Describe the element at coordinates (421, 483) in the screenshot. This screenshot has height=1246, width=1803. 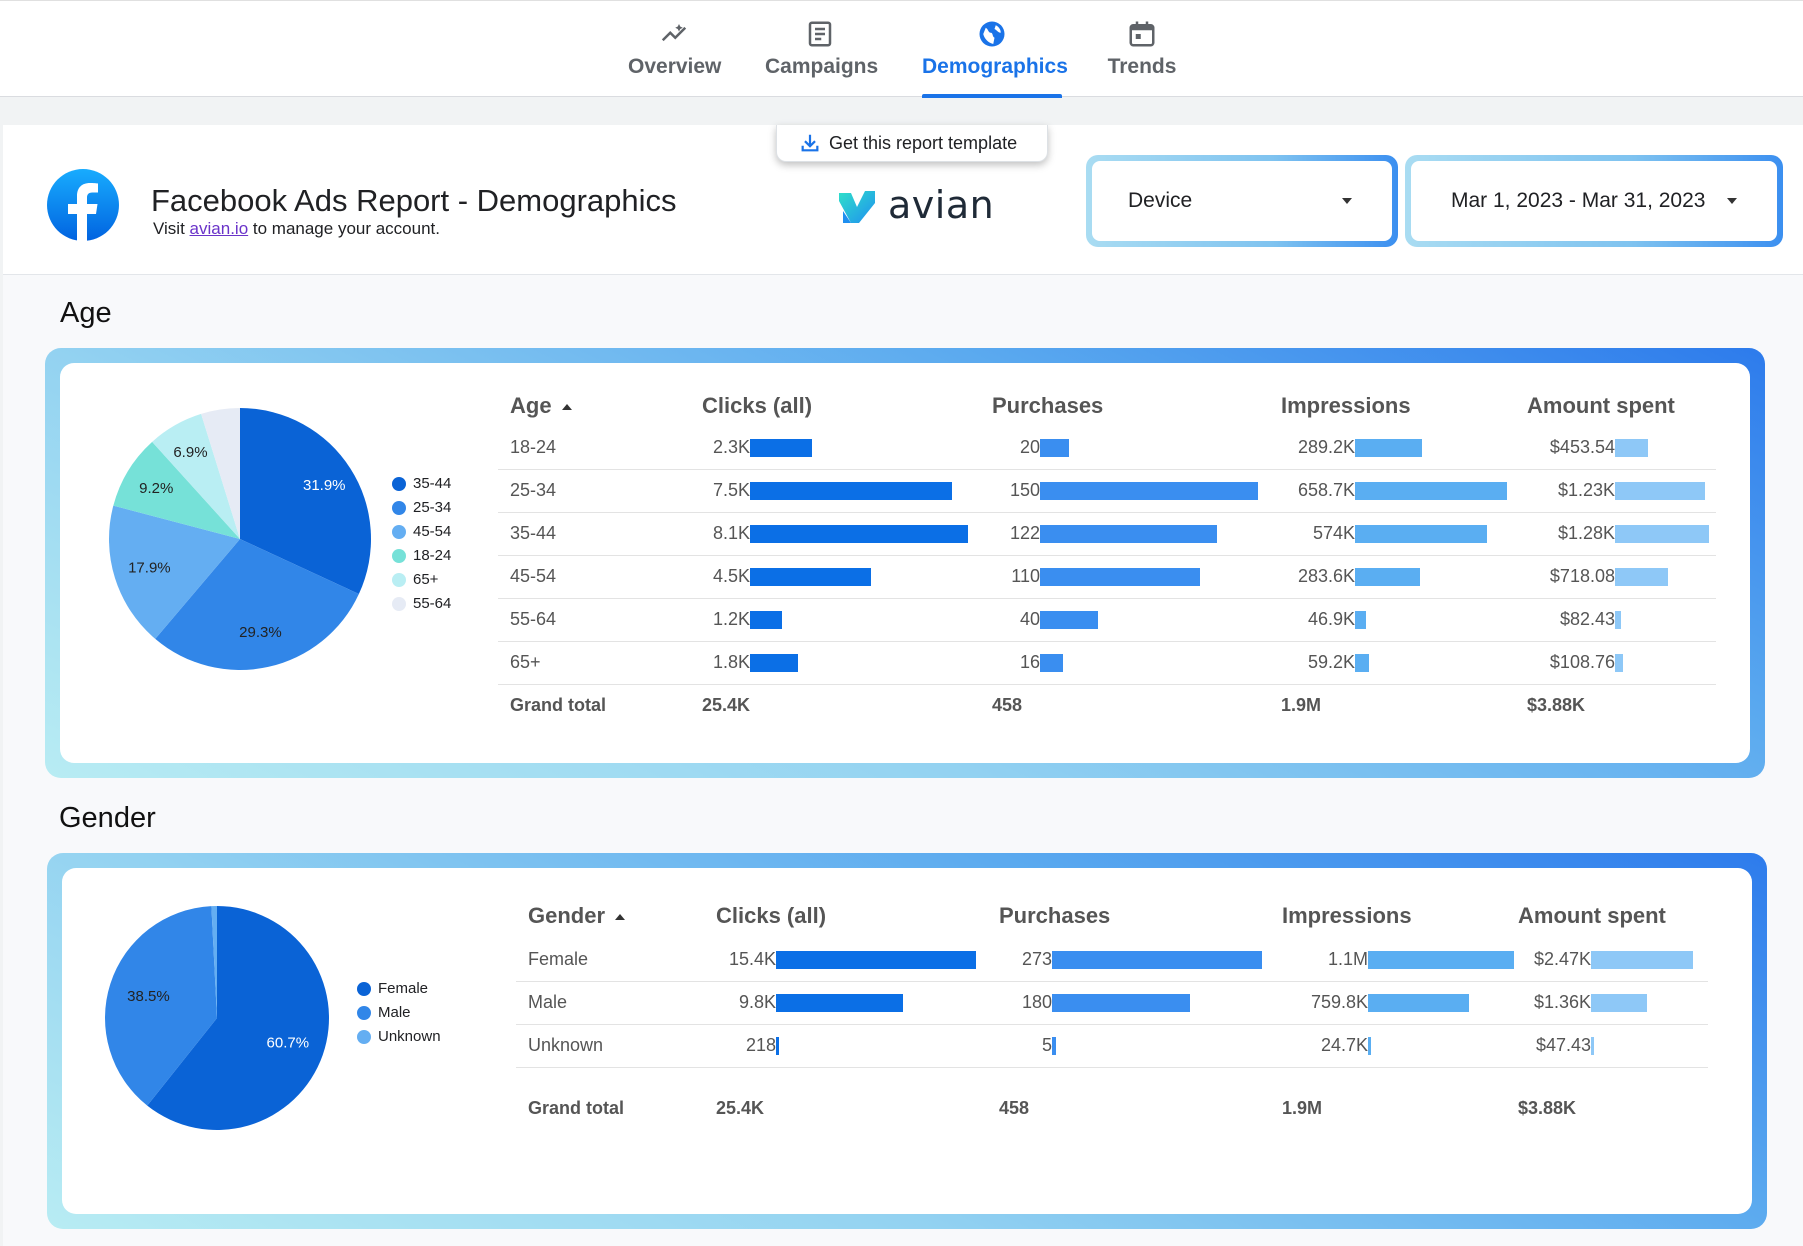
I see `legend-item: 35-44` at that location.